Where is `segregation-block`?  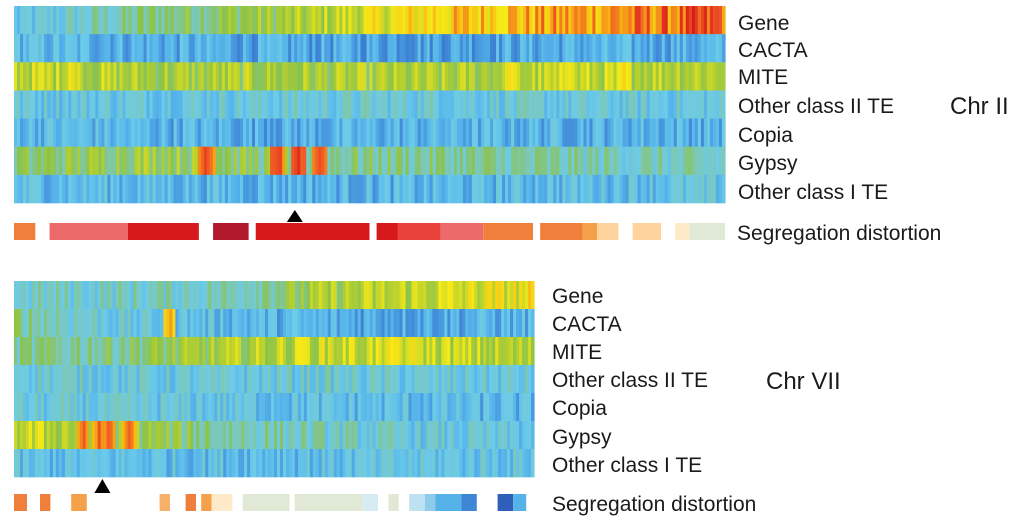
segregation-block is located at coordinates (508, 231).